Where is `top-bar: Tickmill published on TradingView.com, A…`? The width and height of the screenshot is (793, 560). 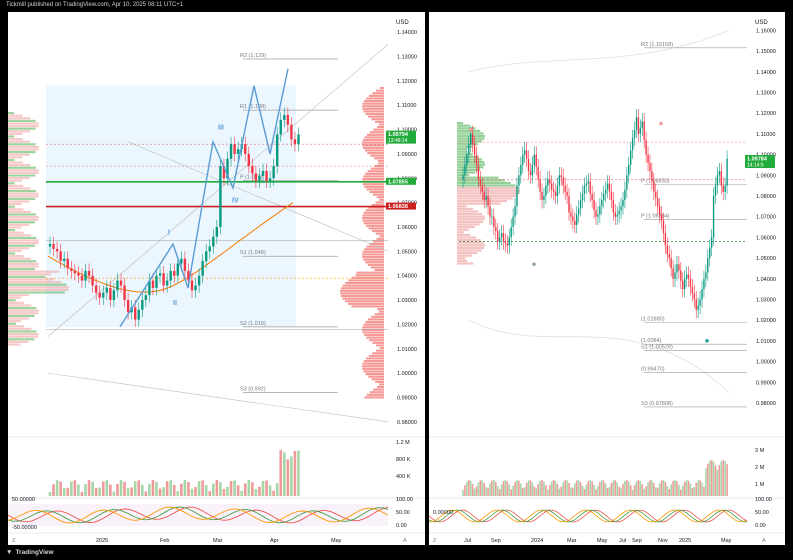 top-bar: Tickmill published on TradingView.com, A… is located at coordinates (396, 6).